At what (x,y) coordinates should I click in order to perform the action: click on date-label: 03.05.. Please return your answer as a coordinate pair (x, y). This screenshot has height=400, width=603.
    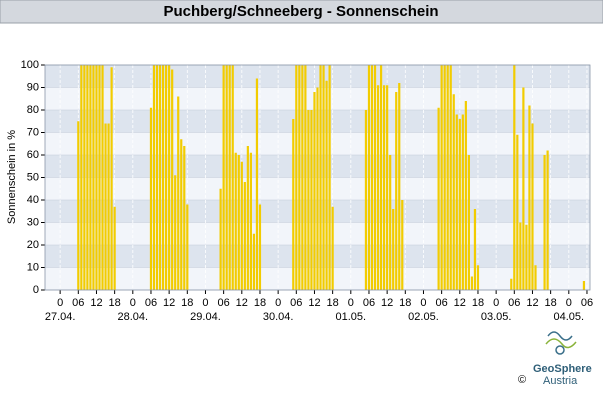
    Looking at the image, I should click on (496, 317).